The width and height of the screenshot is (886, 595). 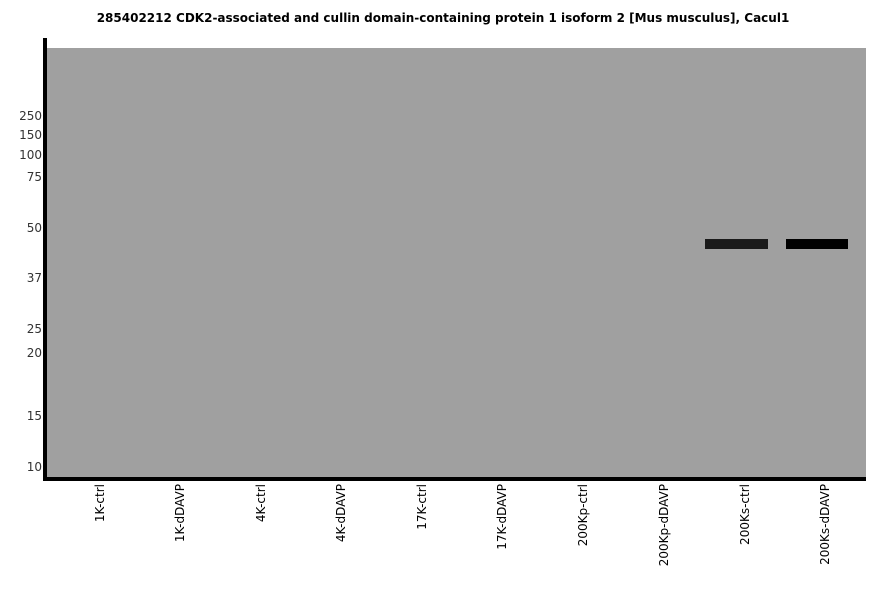 I want to click on x-axis-tick-label-1k-ctrl: 1K-ctrl, so click(x=100, y=539).